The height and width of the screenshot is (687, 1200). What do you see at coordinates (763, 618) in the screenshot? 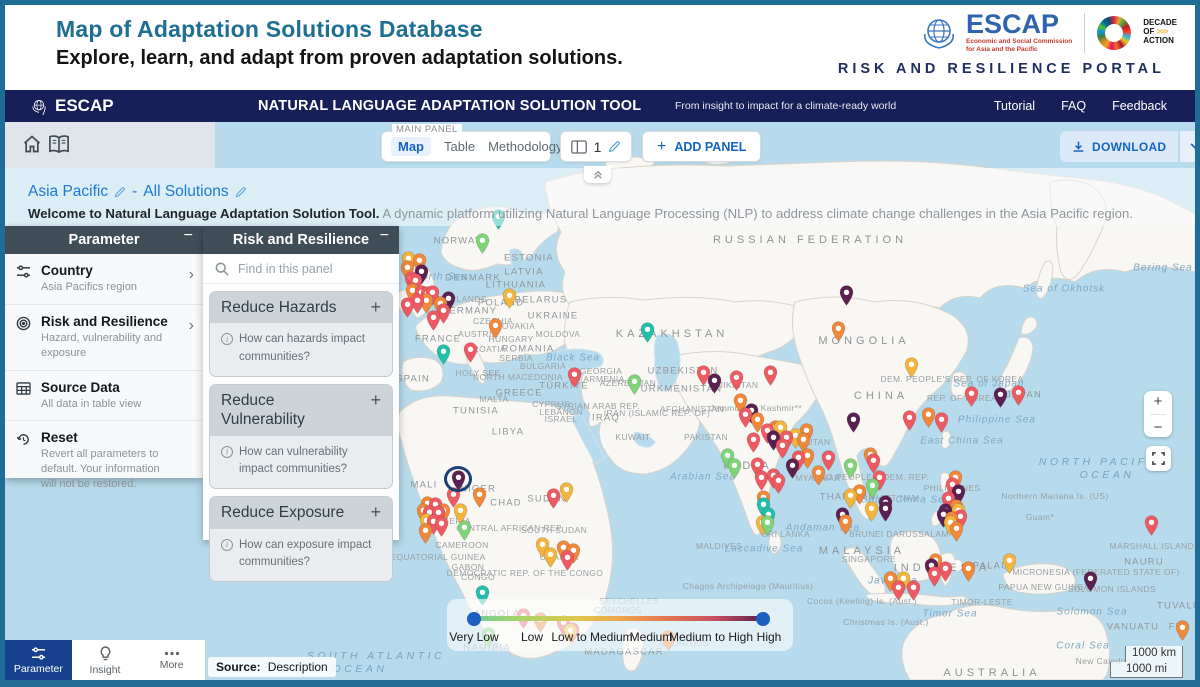
I see `legend-handle-right` at bounding box center [763, 618].